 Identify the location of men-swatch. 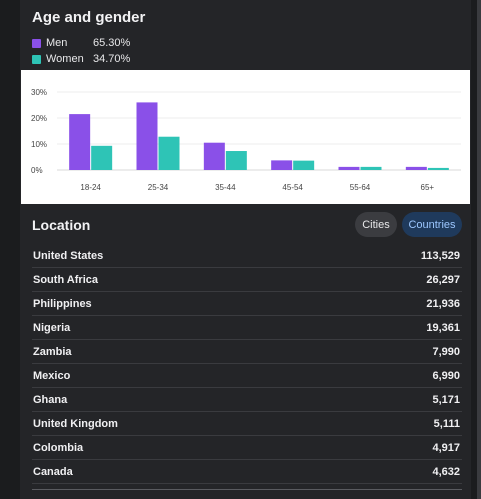
(36, 43).